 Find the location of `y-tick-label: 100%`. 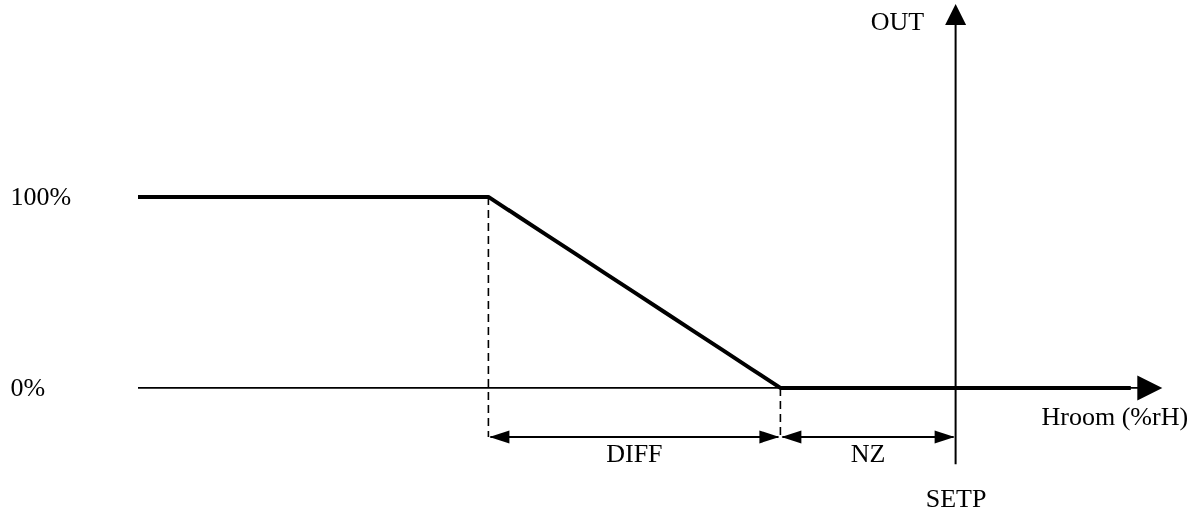

y-tick-label: 100% is located at coordinates (41, 197).